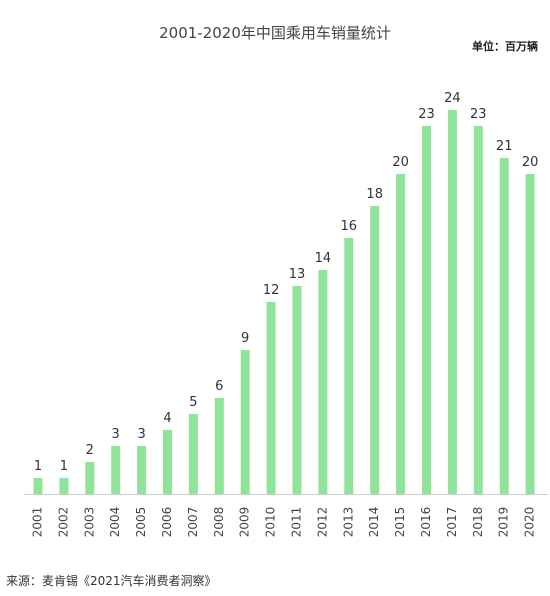  What do you see at coordinates (452, 522) in the screenshot?
I see `x-tick-label-2017: 2017` at bounding box center [452, 522].